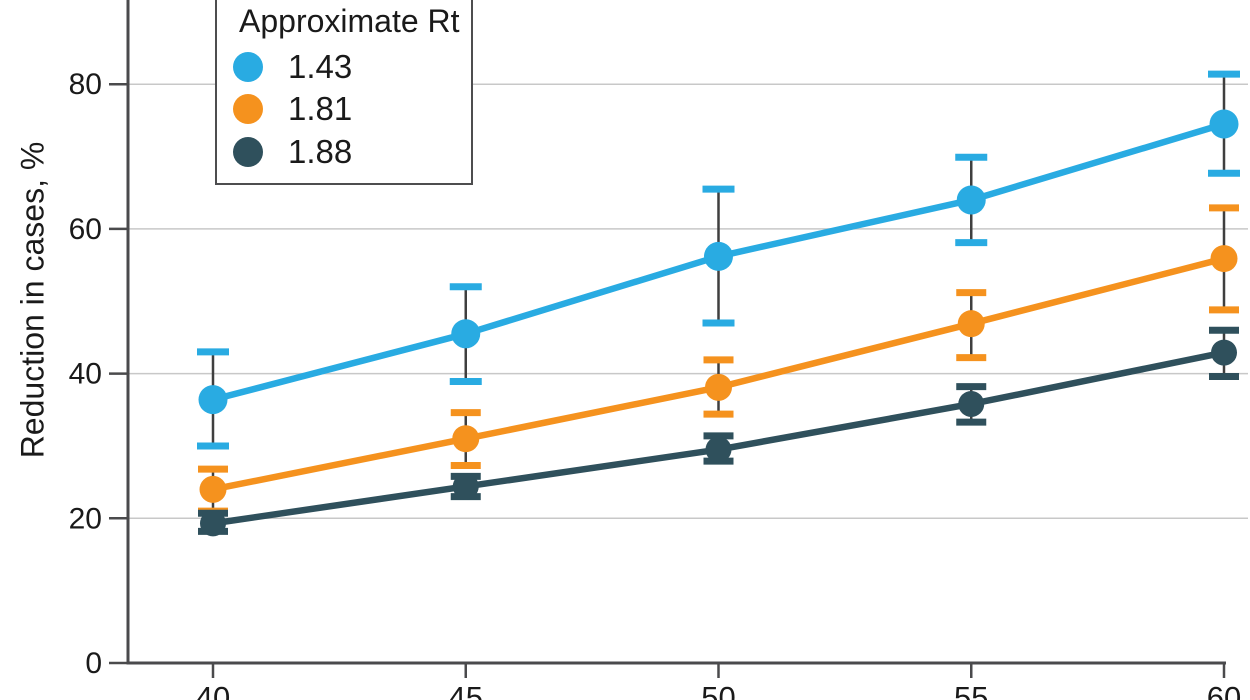 The image size is (1250, 700). I want to click on legend-item: 1.81, so click(293, 108).